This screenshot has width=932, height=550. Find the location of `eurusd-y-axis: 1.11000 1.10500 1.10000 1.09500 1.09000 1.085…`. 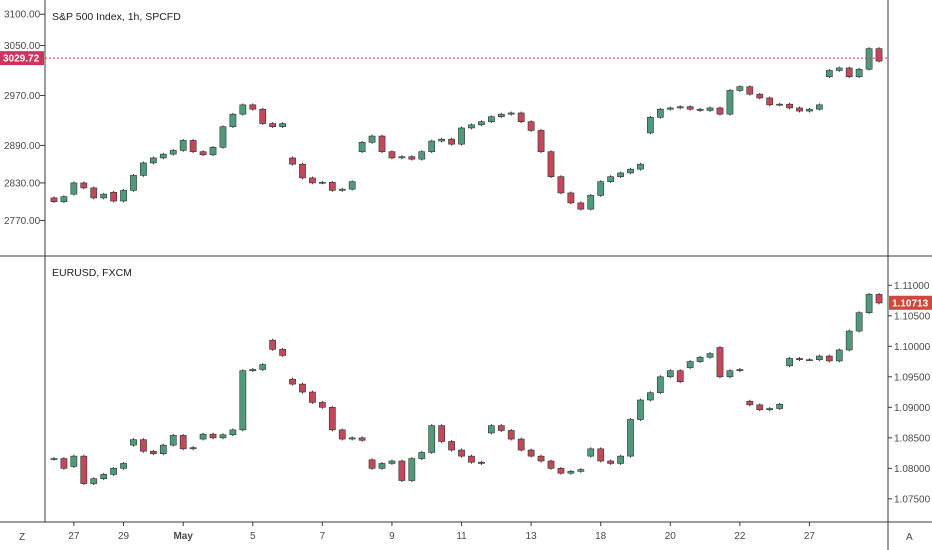

eurusd-y-axis: 1.11000 1.10500 1.10000 1.09500 1.09000 1.085… is located at coordinates (909, 393).